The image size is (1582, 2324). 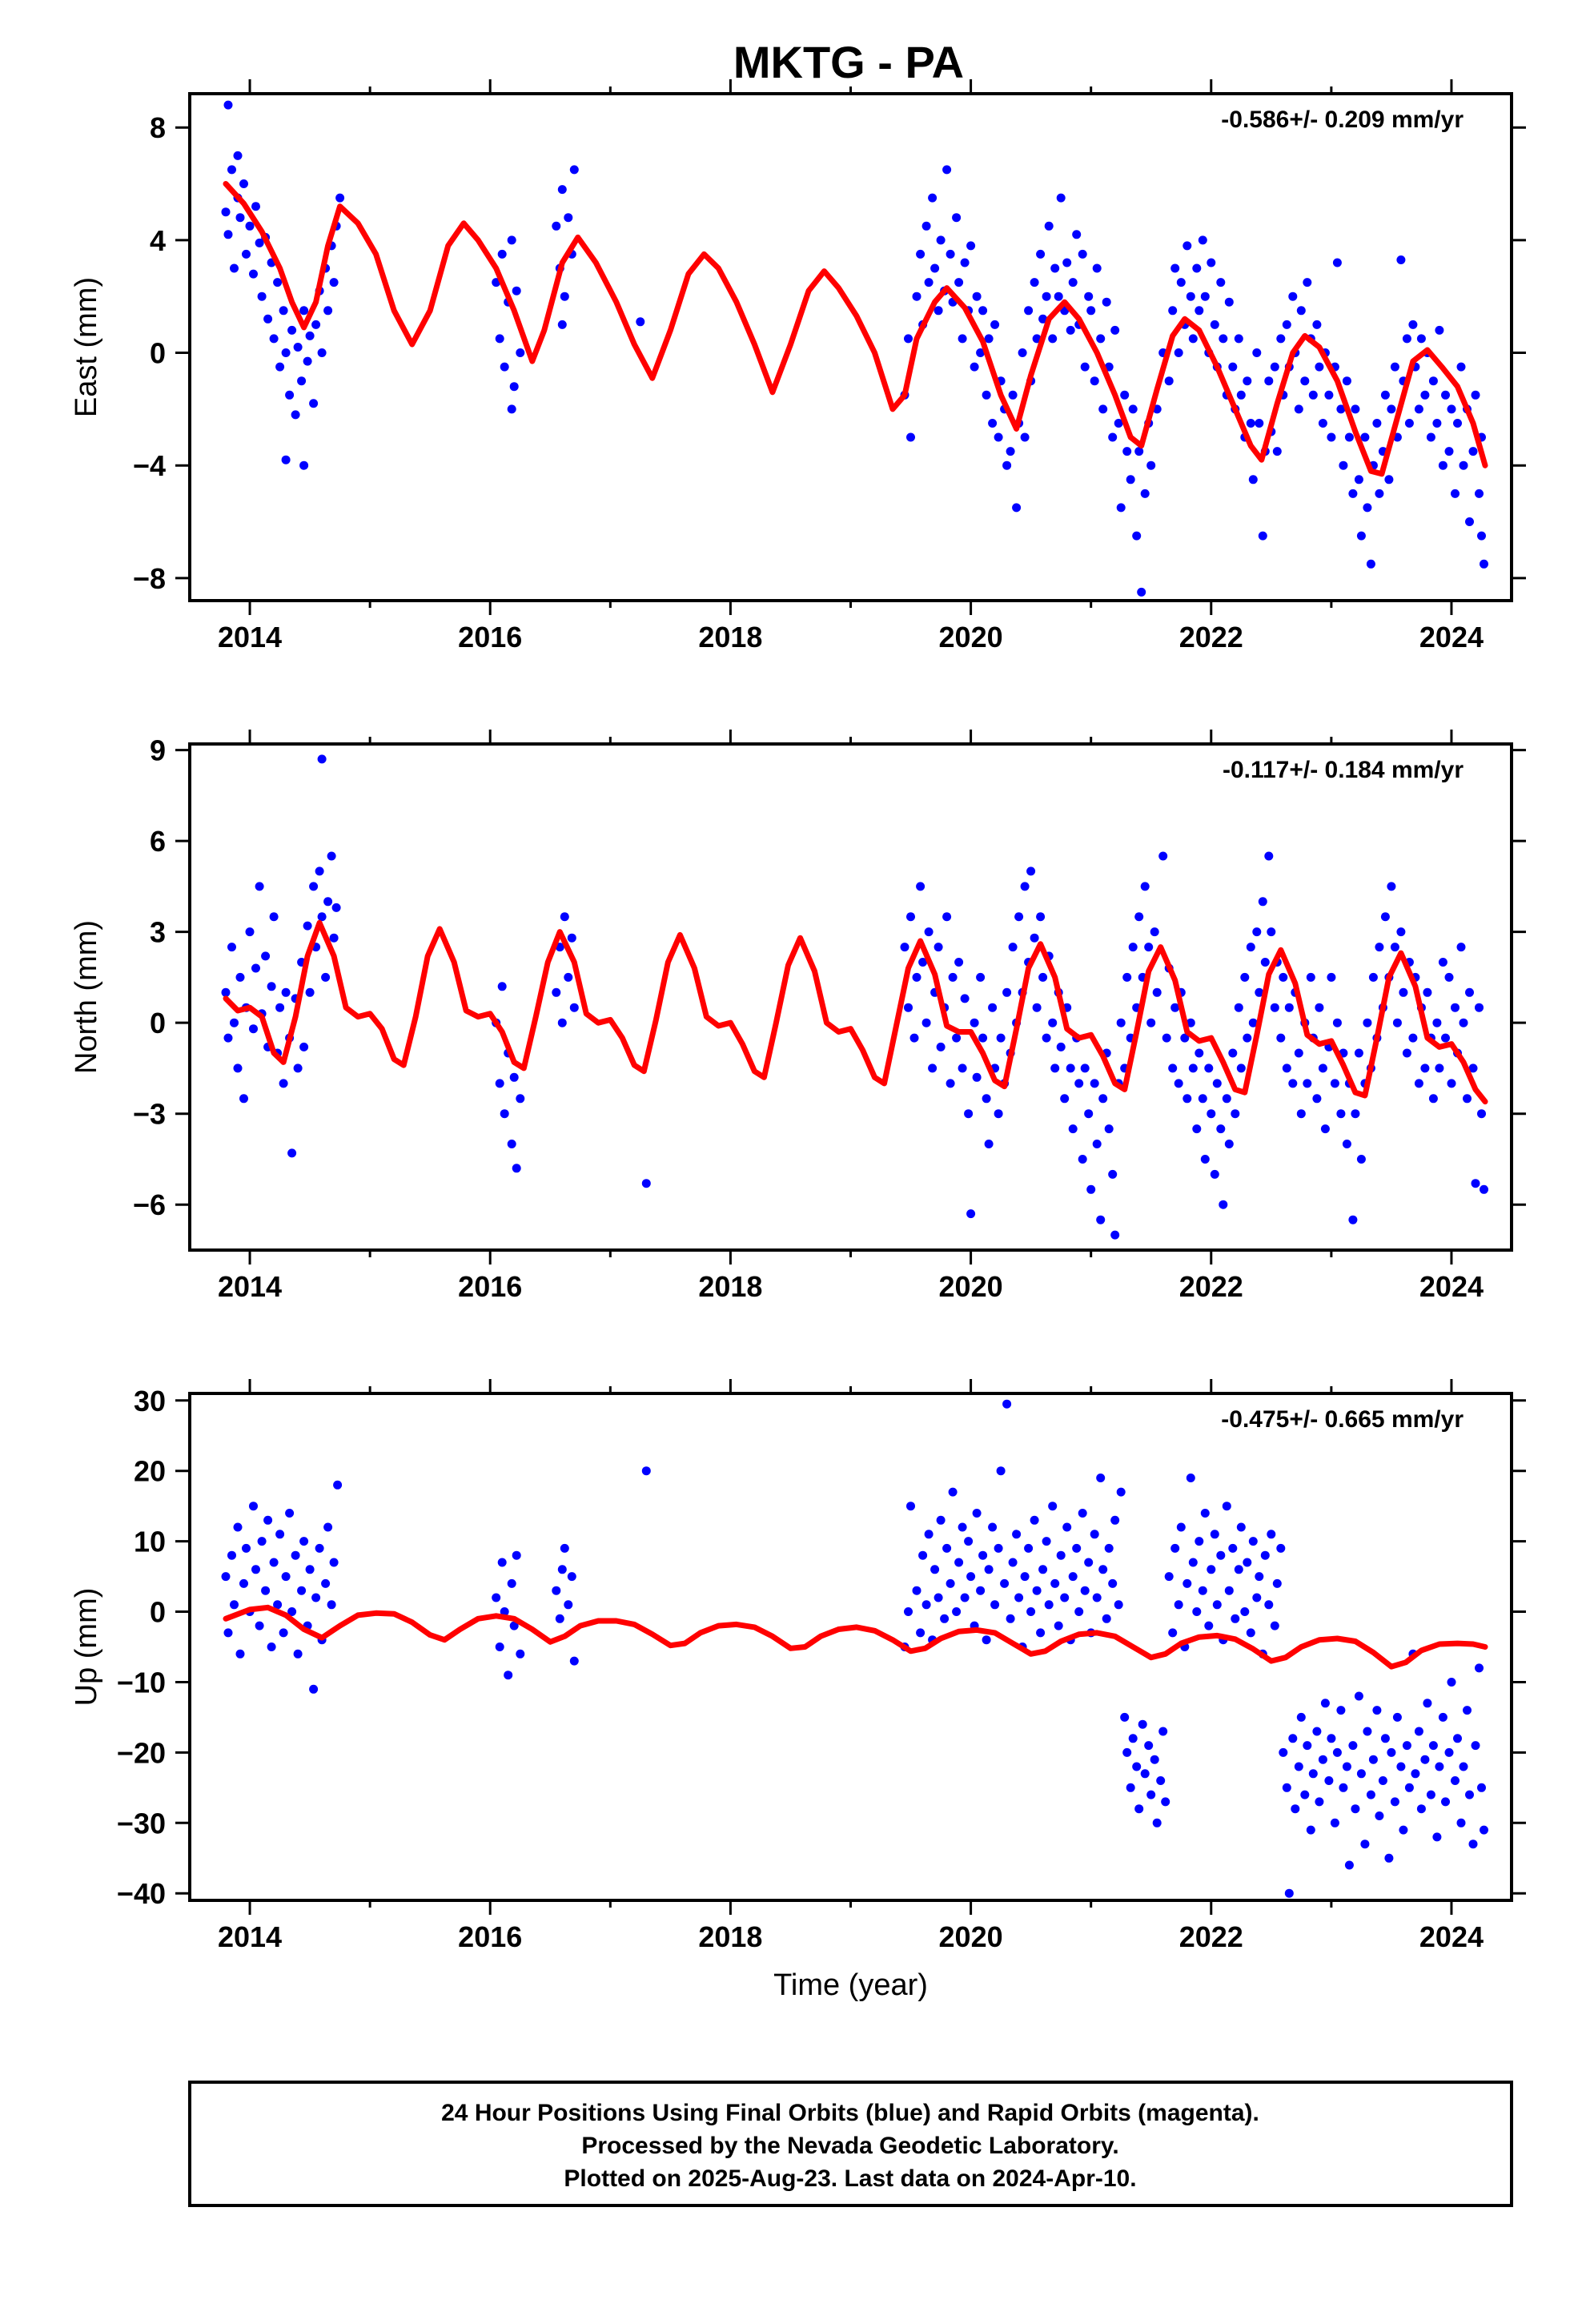 What do you see at coordinates (141, 1823) in the screenshot?
I see `up-y-tick-label: −30` at bounding box center [141, 1823].